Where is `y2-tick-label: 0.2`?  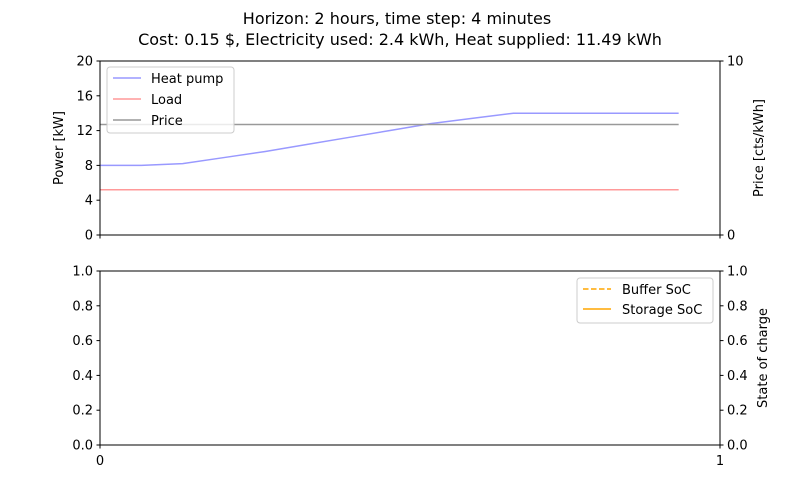 y2-tick-label: 0.2 is located at coordinates (737, 411).